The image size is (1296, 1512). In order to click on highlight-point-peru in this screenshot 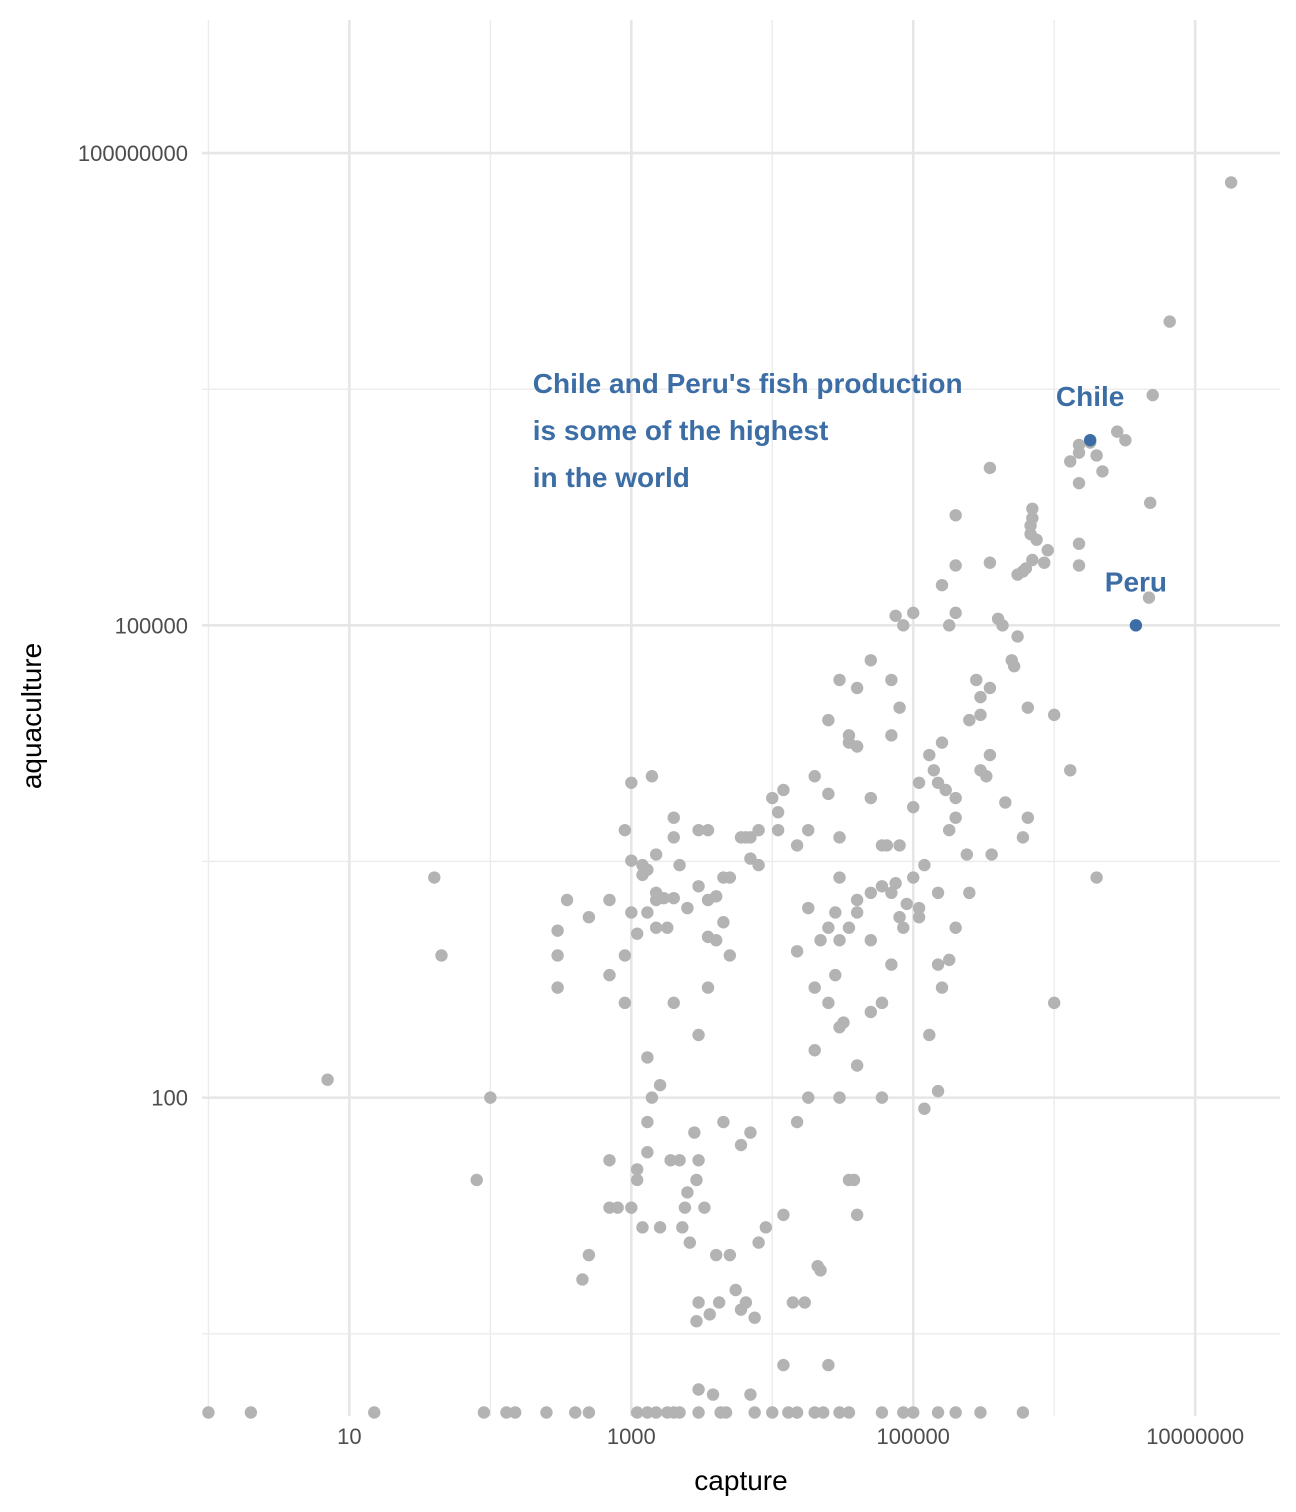, I will do `click(1136, 625)`.